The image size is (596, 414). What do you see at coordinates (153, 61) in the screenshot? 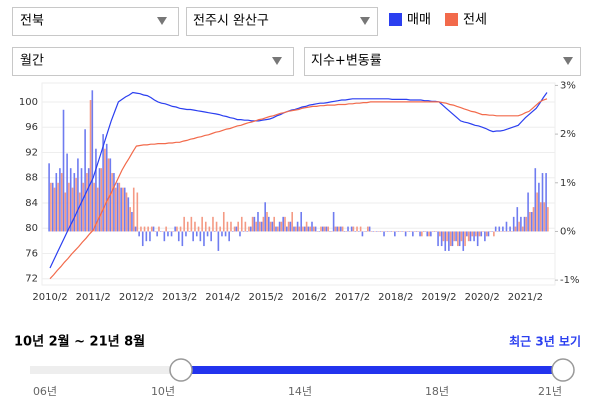
I see `period-select` at bounding box center [153, 61].